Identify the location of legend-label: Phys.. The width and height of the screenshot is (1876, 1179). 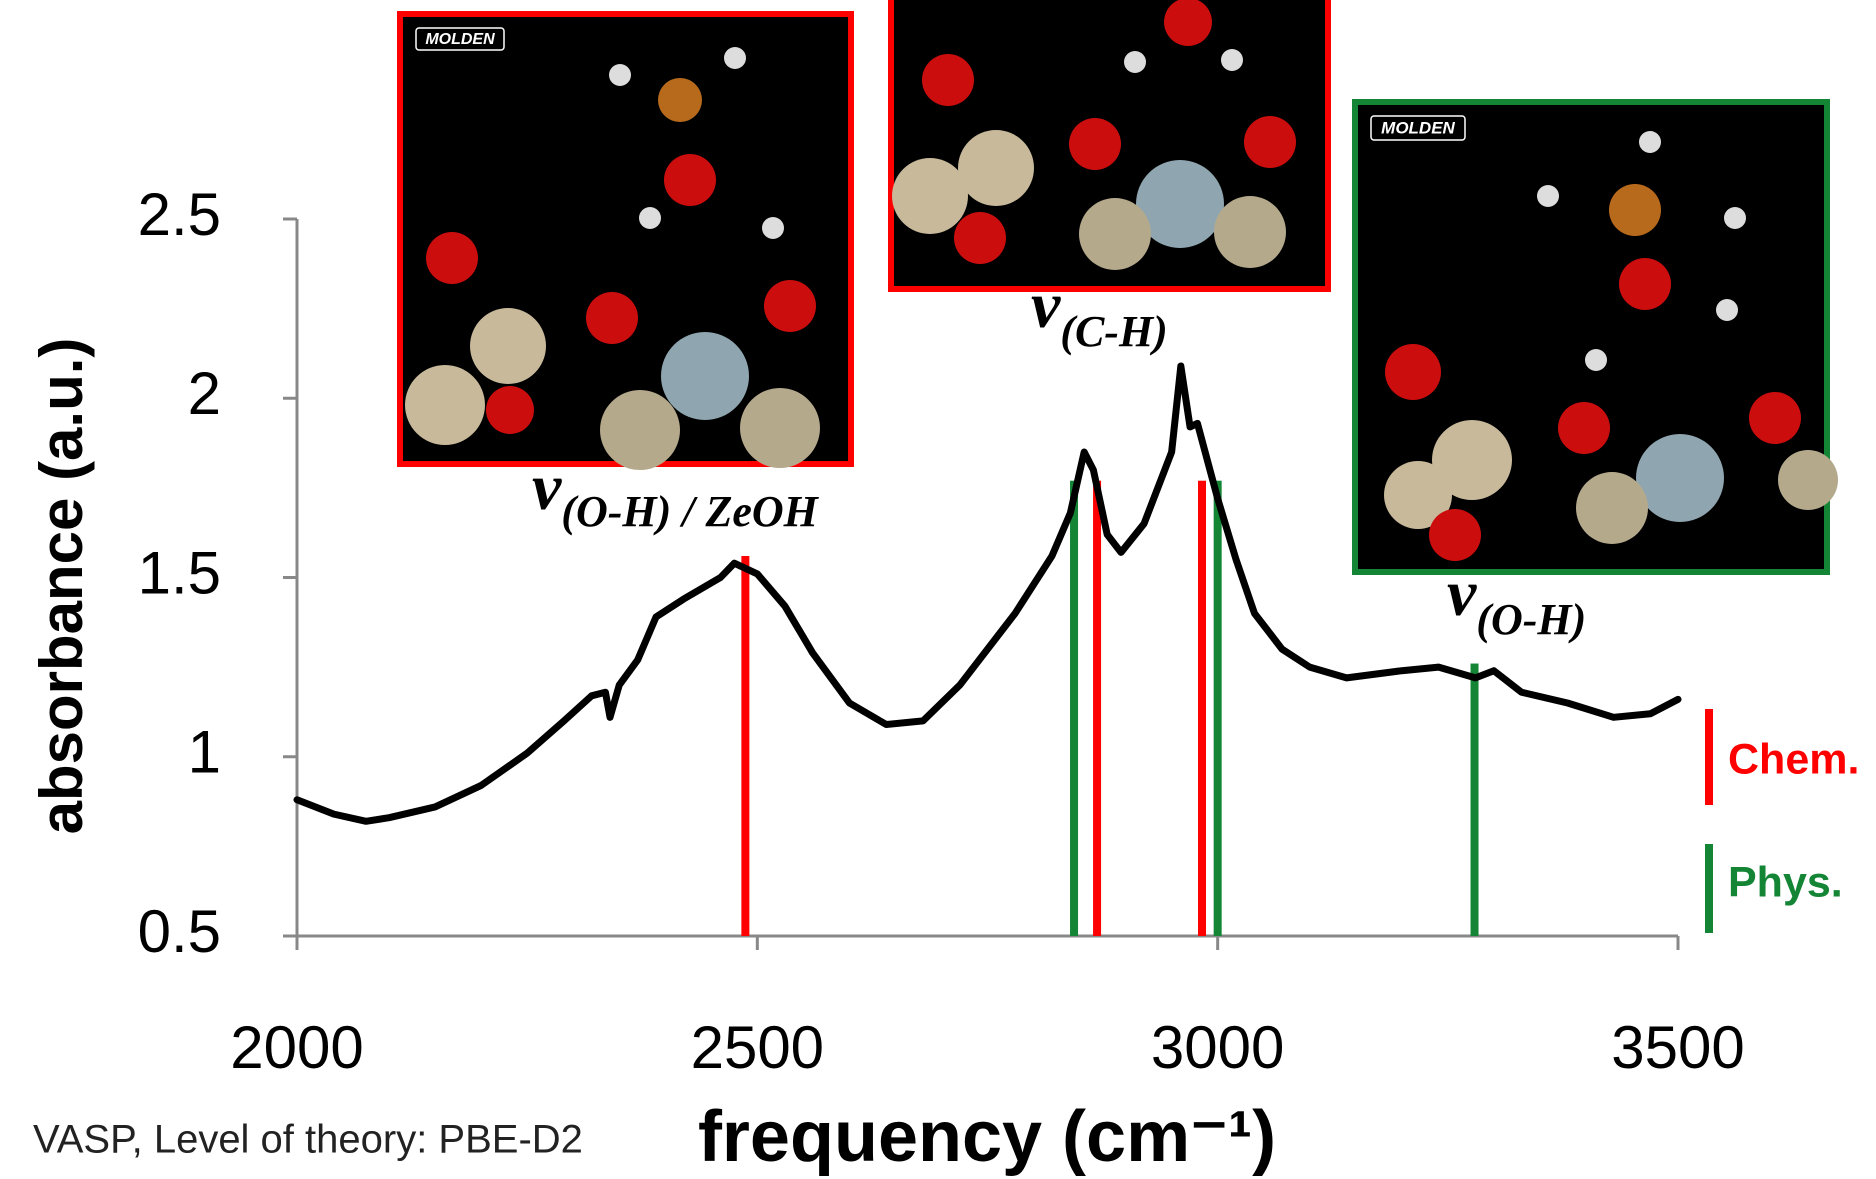
(1785, 882).